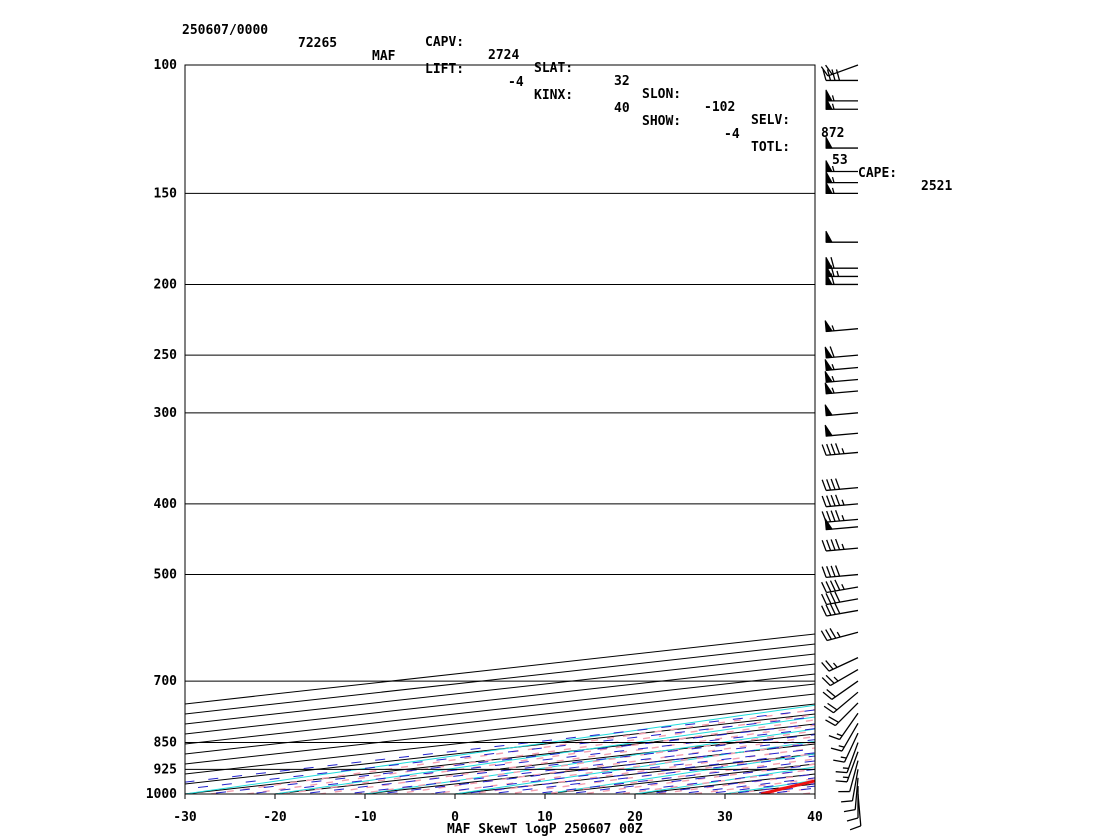  Describe the element at coordinates (878, 173) in the screenshot. I see `cape-label: CAPE:` at that location.